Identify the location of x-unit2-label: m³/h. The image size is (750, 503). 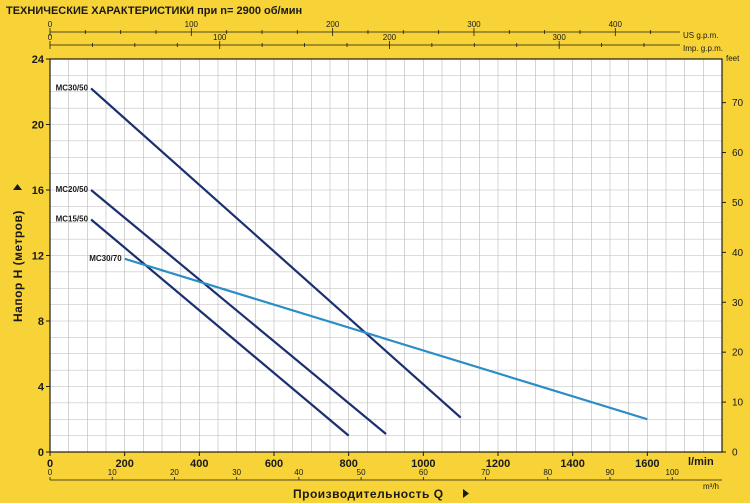
(711, 486).